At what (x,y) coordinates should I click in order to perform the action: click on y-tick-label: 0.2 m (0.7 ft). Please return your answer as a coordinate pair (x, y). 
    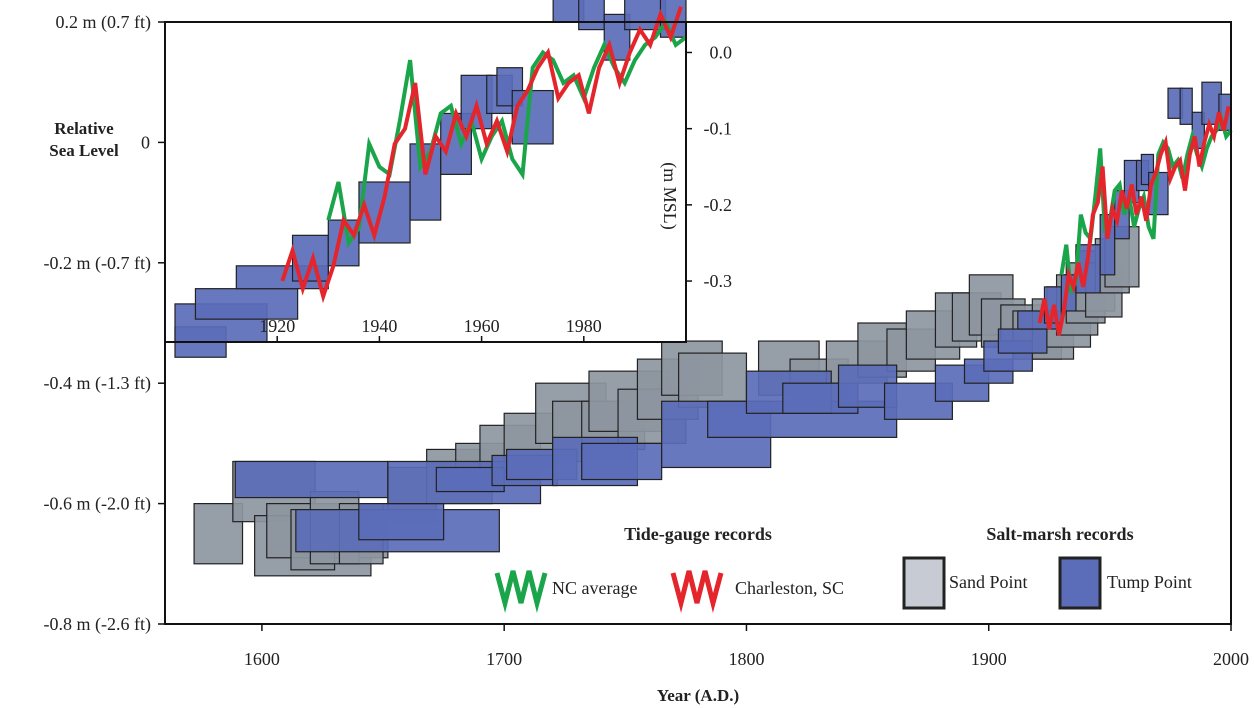
    Looking at the image, I should click on (103, 22).